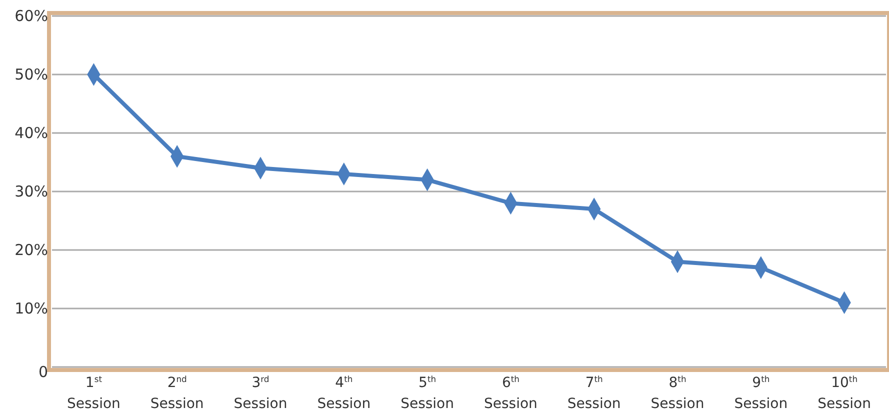 The height and width of the screenshot is (413, 889). Describe the element at coordinates (93, 393) in the screenshot. I see `category-label: 1$^{st}$ Session` at that location.